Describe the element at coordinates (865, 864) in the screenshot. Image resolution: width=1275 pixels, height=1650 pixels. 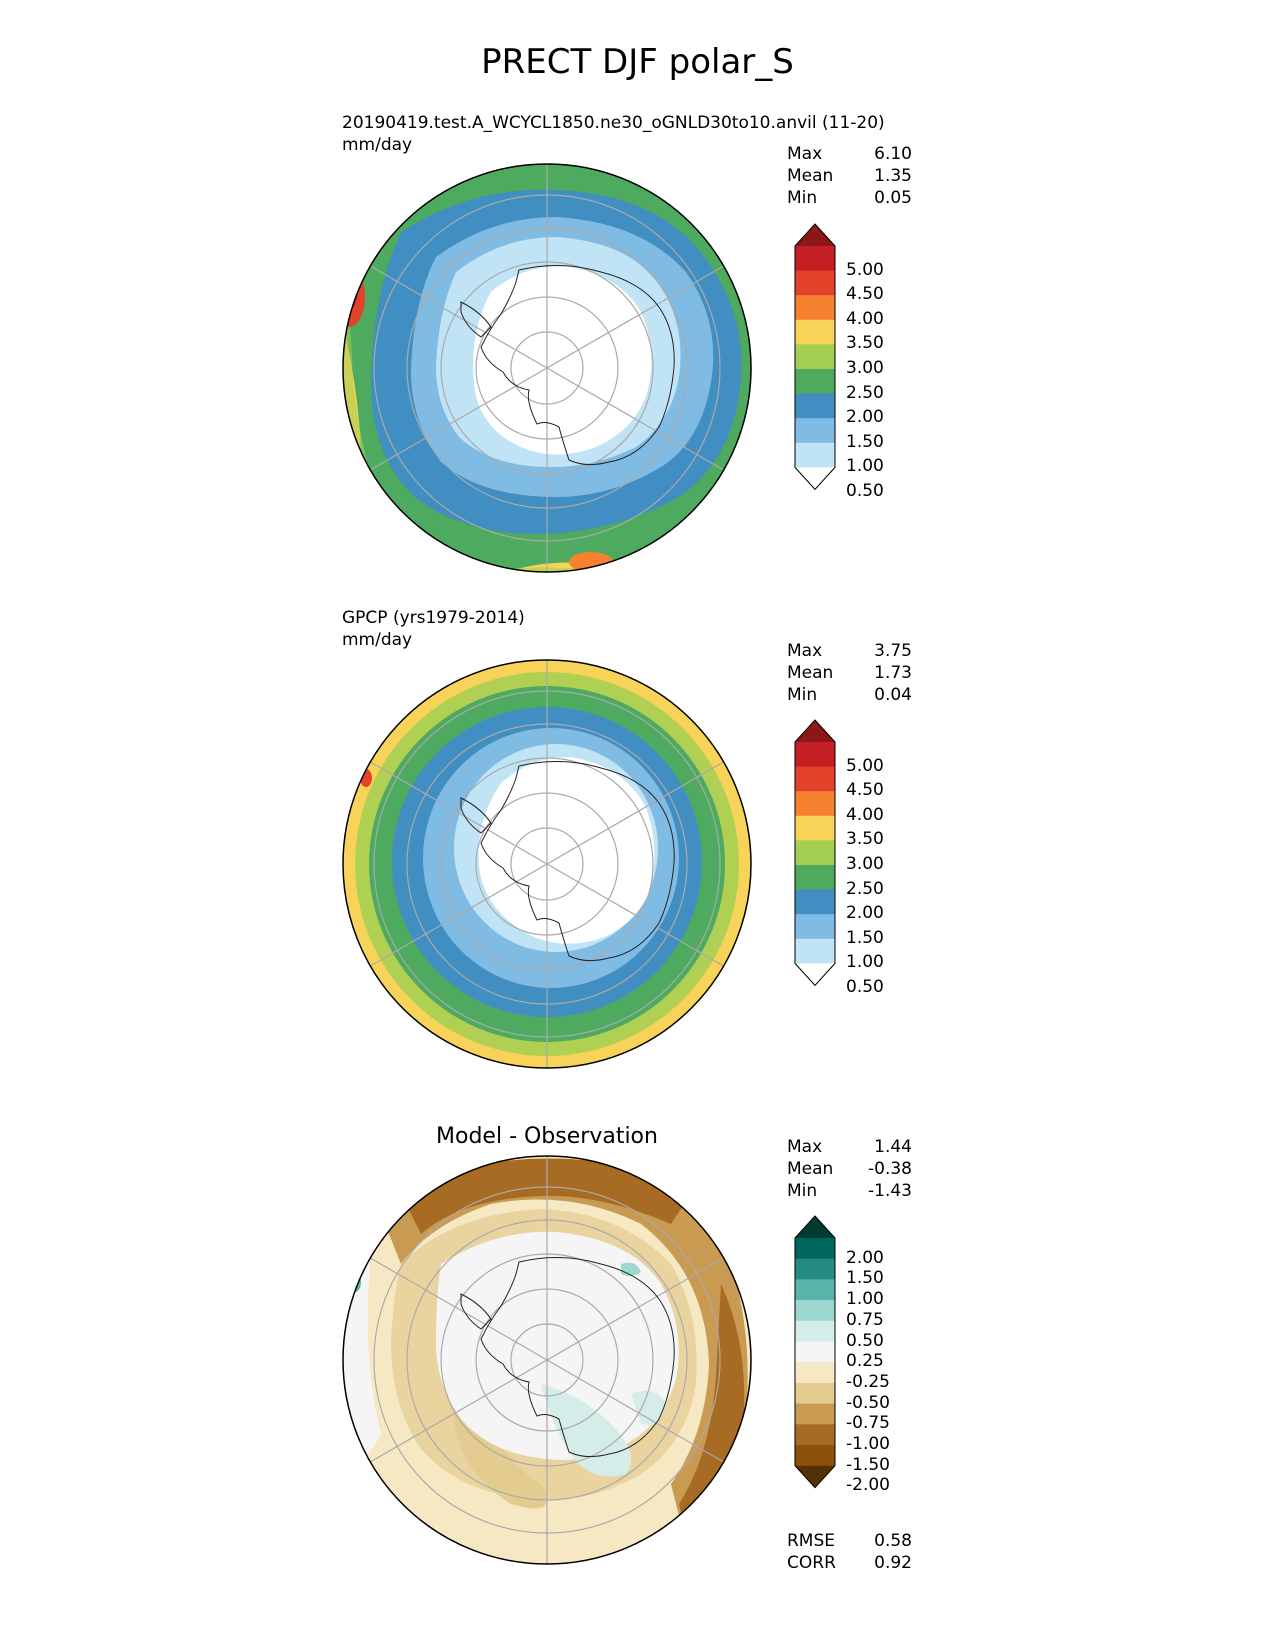
I see `colorbar-tick-label: 3.00` at that location.